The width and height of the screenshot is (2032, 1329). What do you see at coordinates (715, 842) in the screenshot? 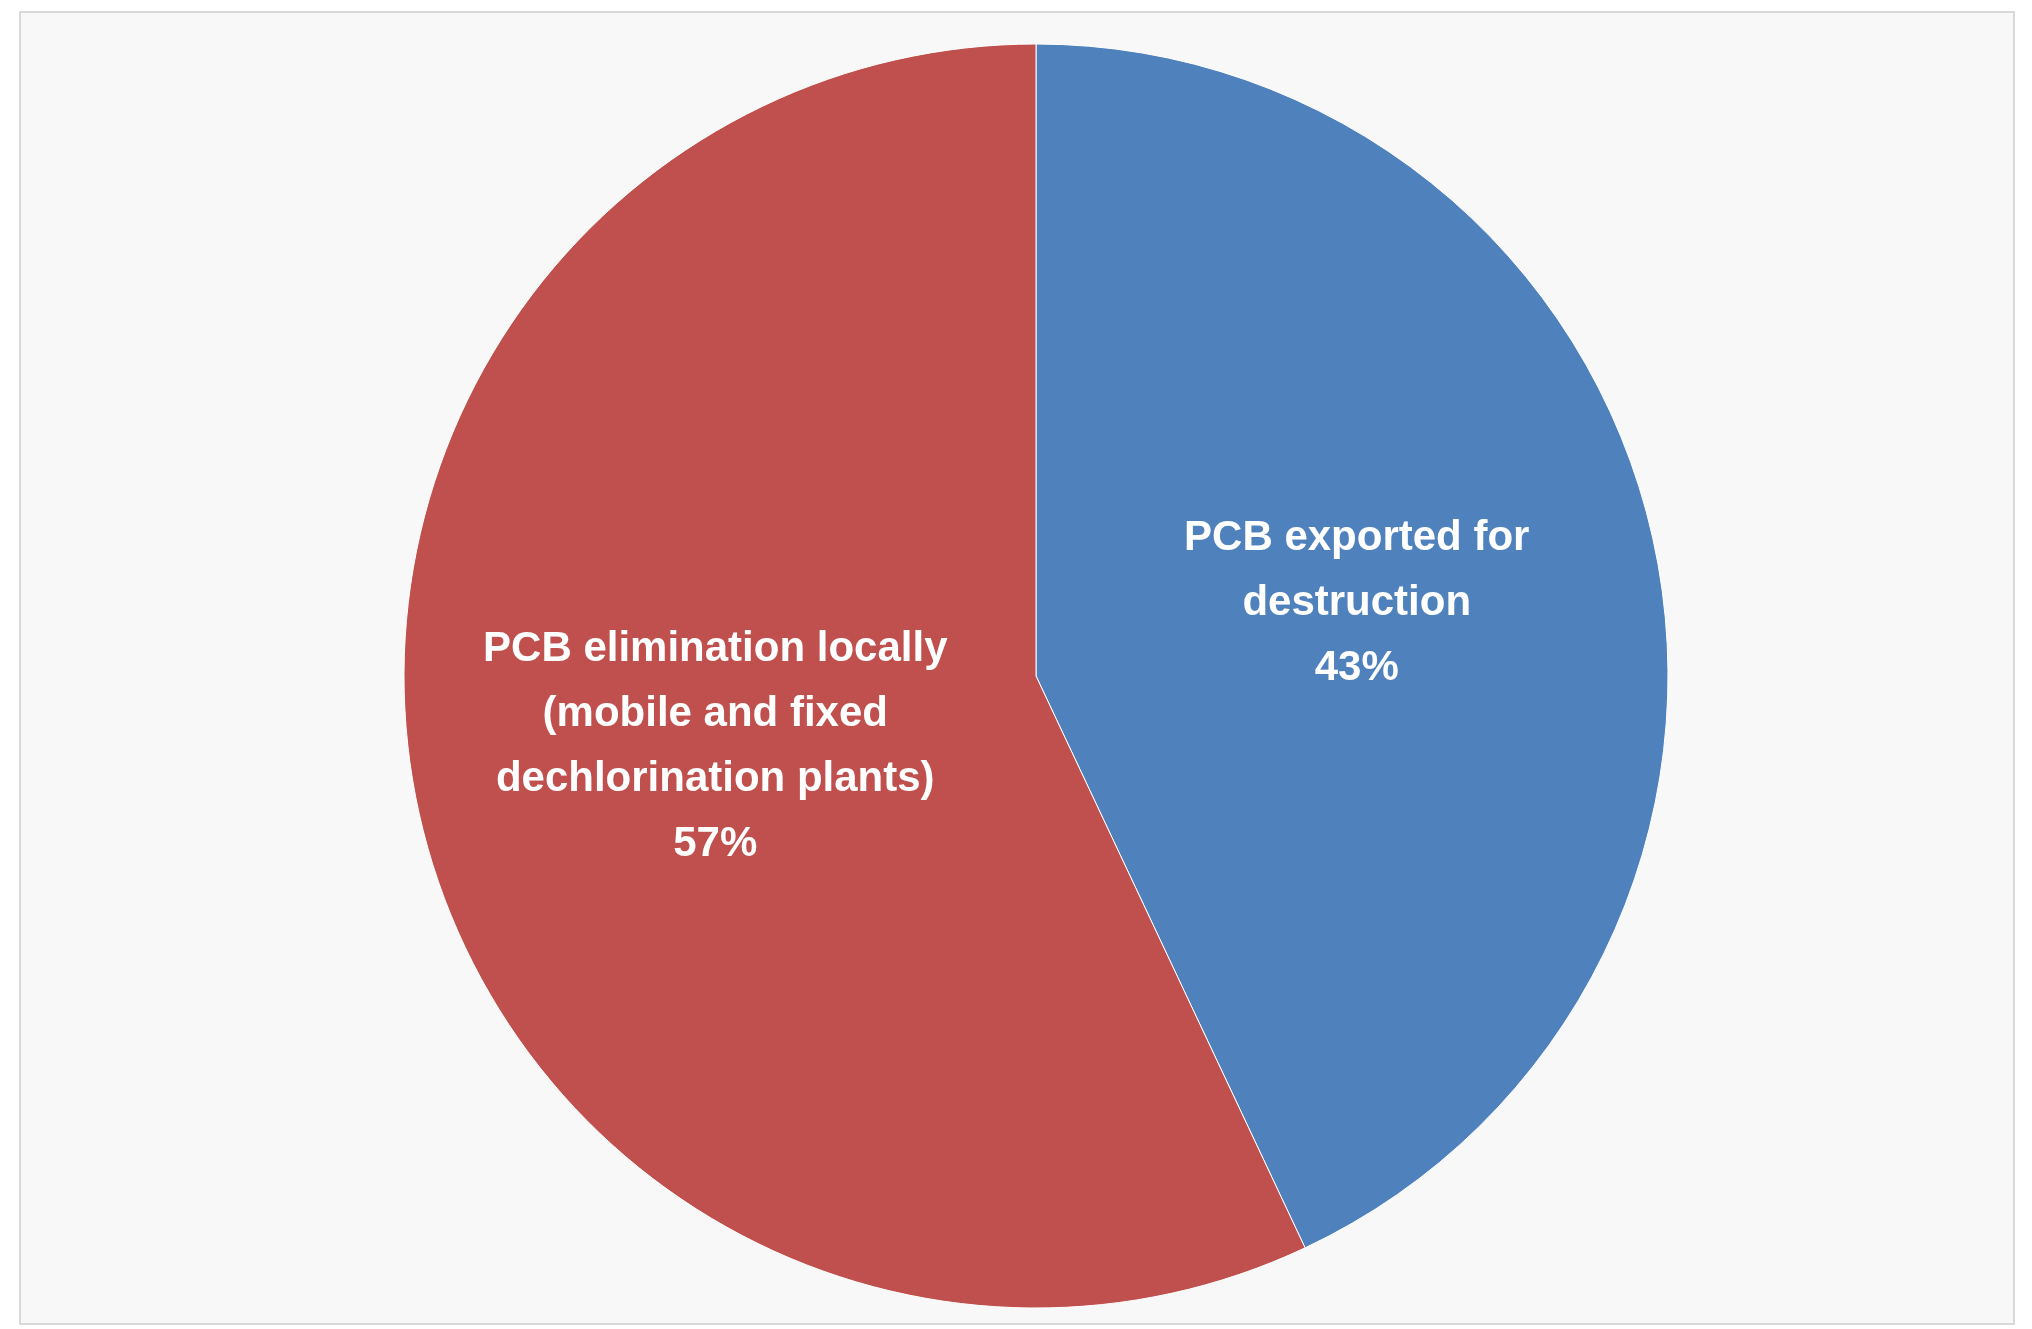
I see `data-label: 57%` at bounding box center [715, 842].